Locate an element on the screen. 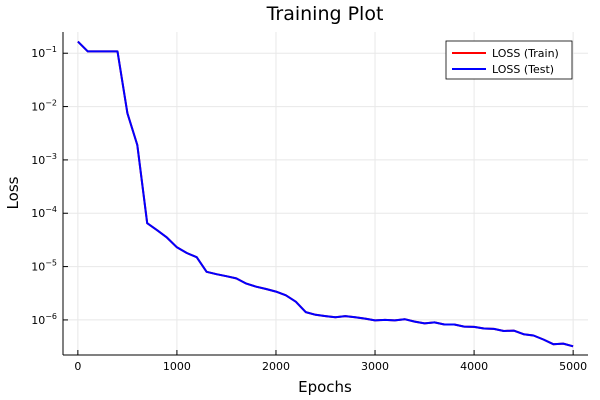 The image size is (600, 400). y-tick-label: 10⁻¹ is located at coordinates (44, 52).